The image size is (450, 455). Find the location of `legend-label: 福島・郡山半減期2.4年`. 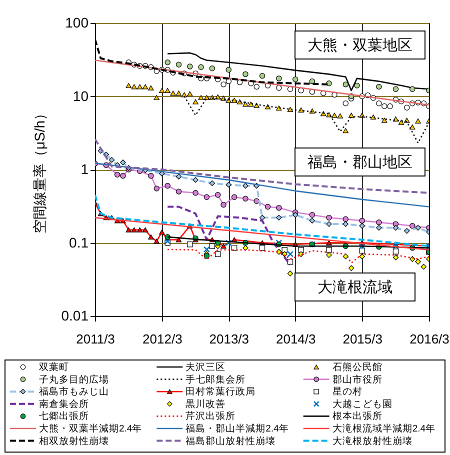

legend-label: 福島・郡山半減期2.4年 is located at coordinates (237, 428).